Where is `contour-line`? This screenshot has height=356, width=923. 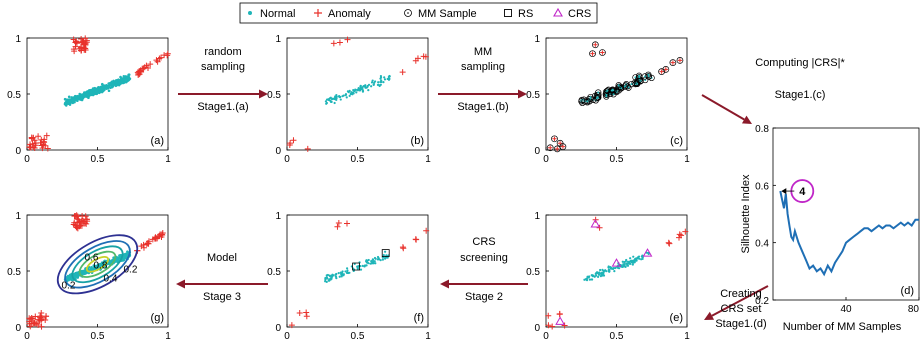 contour-line is located at coordinates (97, 264).